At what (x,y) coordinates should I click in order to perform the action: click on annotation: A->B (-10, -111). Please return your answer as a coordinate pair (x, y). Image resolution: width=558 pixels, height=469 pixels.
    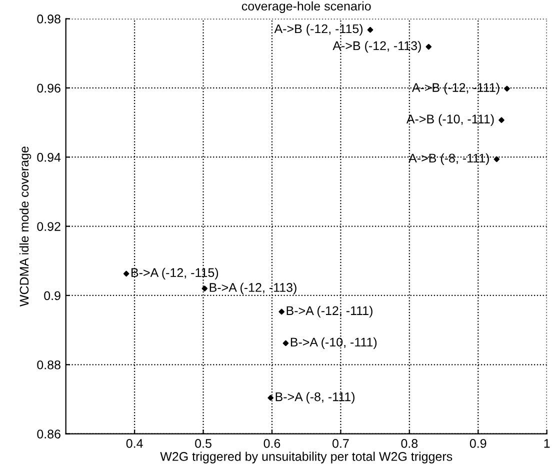
    Looking at the image, I should click on (450, 120).